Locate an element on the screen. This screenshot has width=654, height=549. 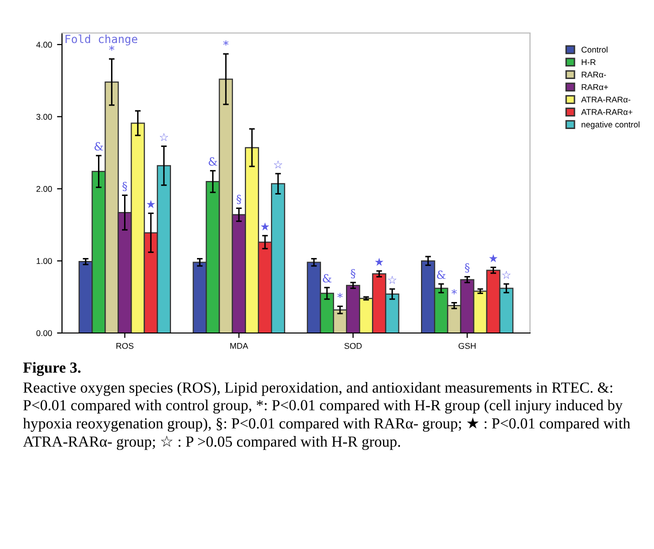
x-tick-label: MDA is located at coordinates (239, 346).